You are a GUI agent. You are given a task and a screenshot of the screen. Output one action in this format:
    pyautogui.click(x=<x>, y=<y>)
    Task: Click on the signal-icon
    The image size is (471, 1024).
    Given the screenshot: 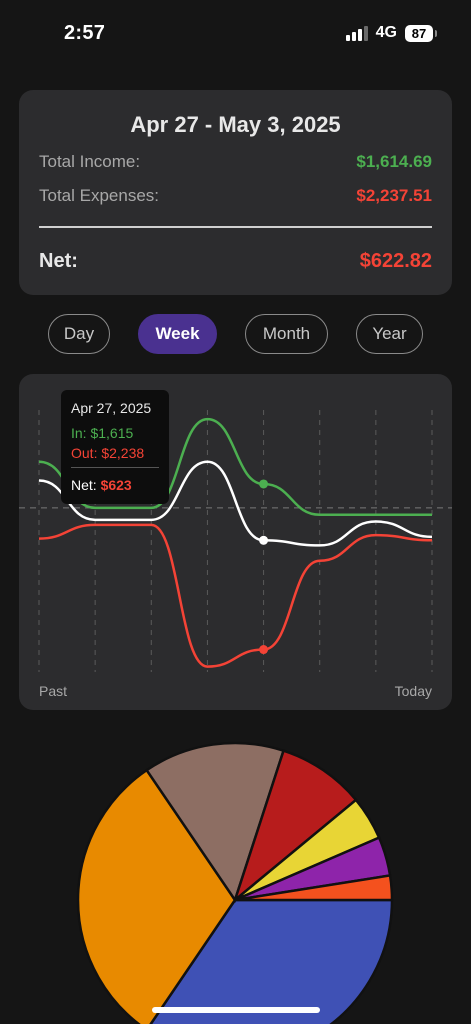 What is the action you would take?
    pyautogui.click(x=356, y=33)
    